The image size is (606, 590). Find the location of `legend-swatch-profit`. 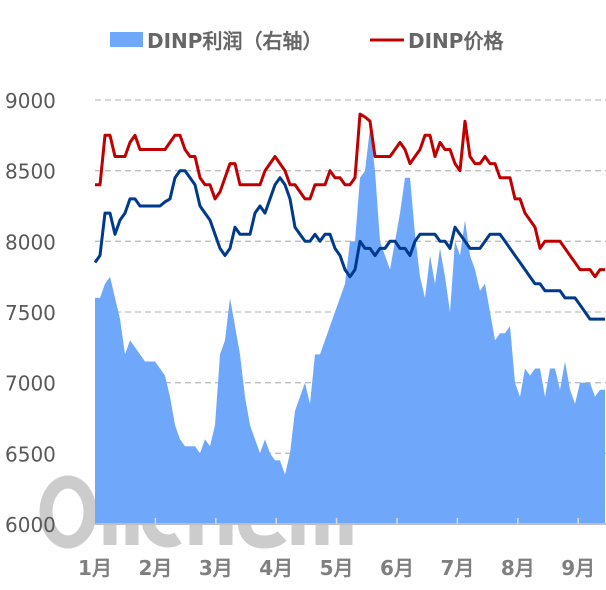

legend-swatch-profit is located at coordinates (126, 39).